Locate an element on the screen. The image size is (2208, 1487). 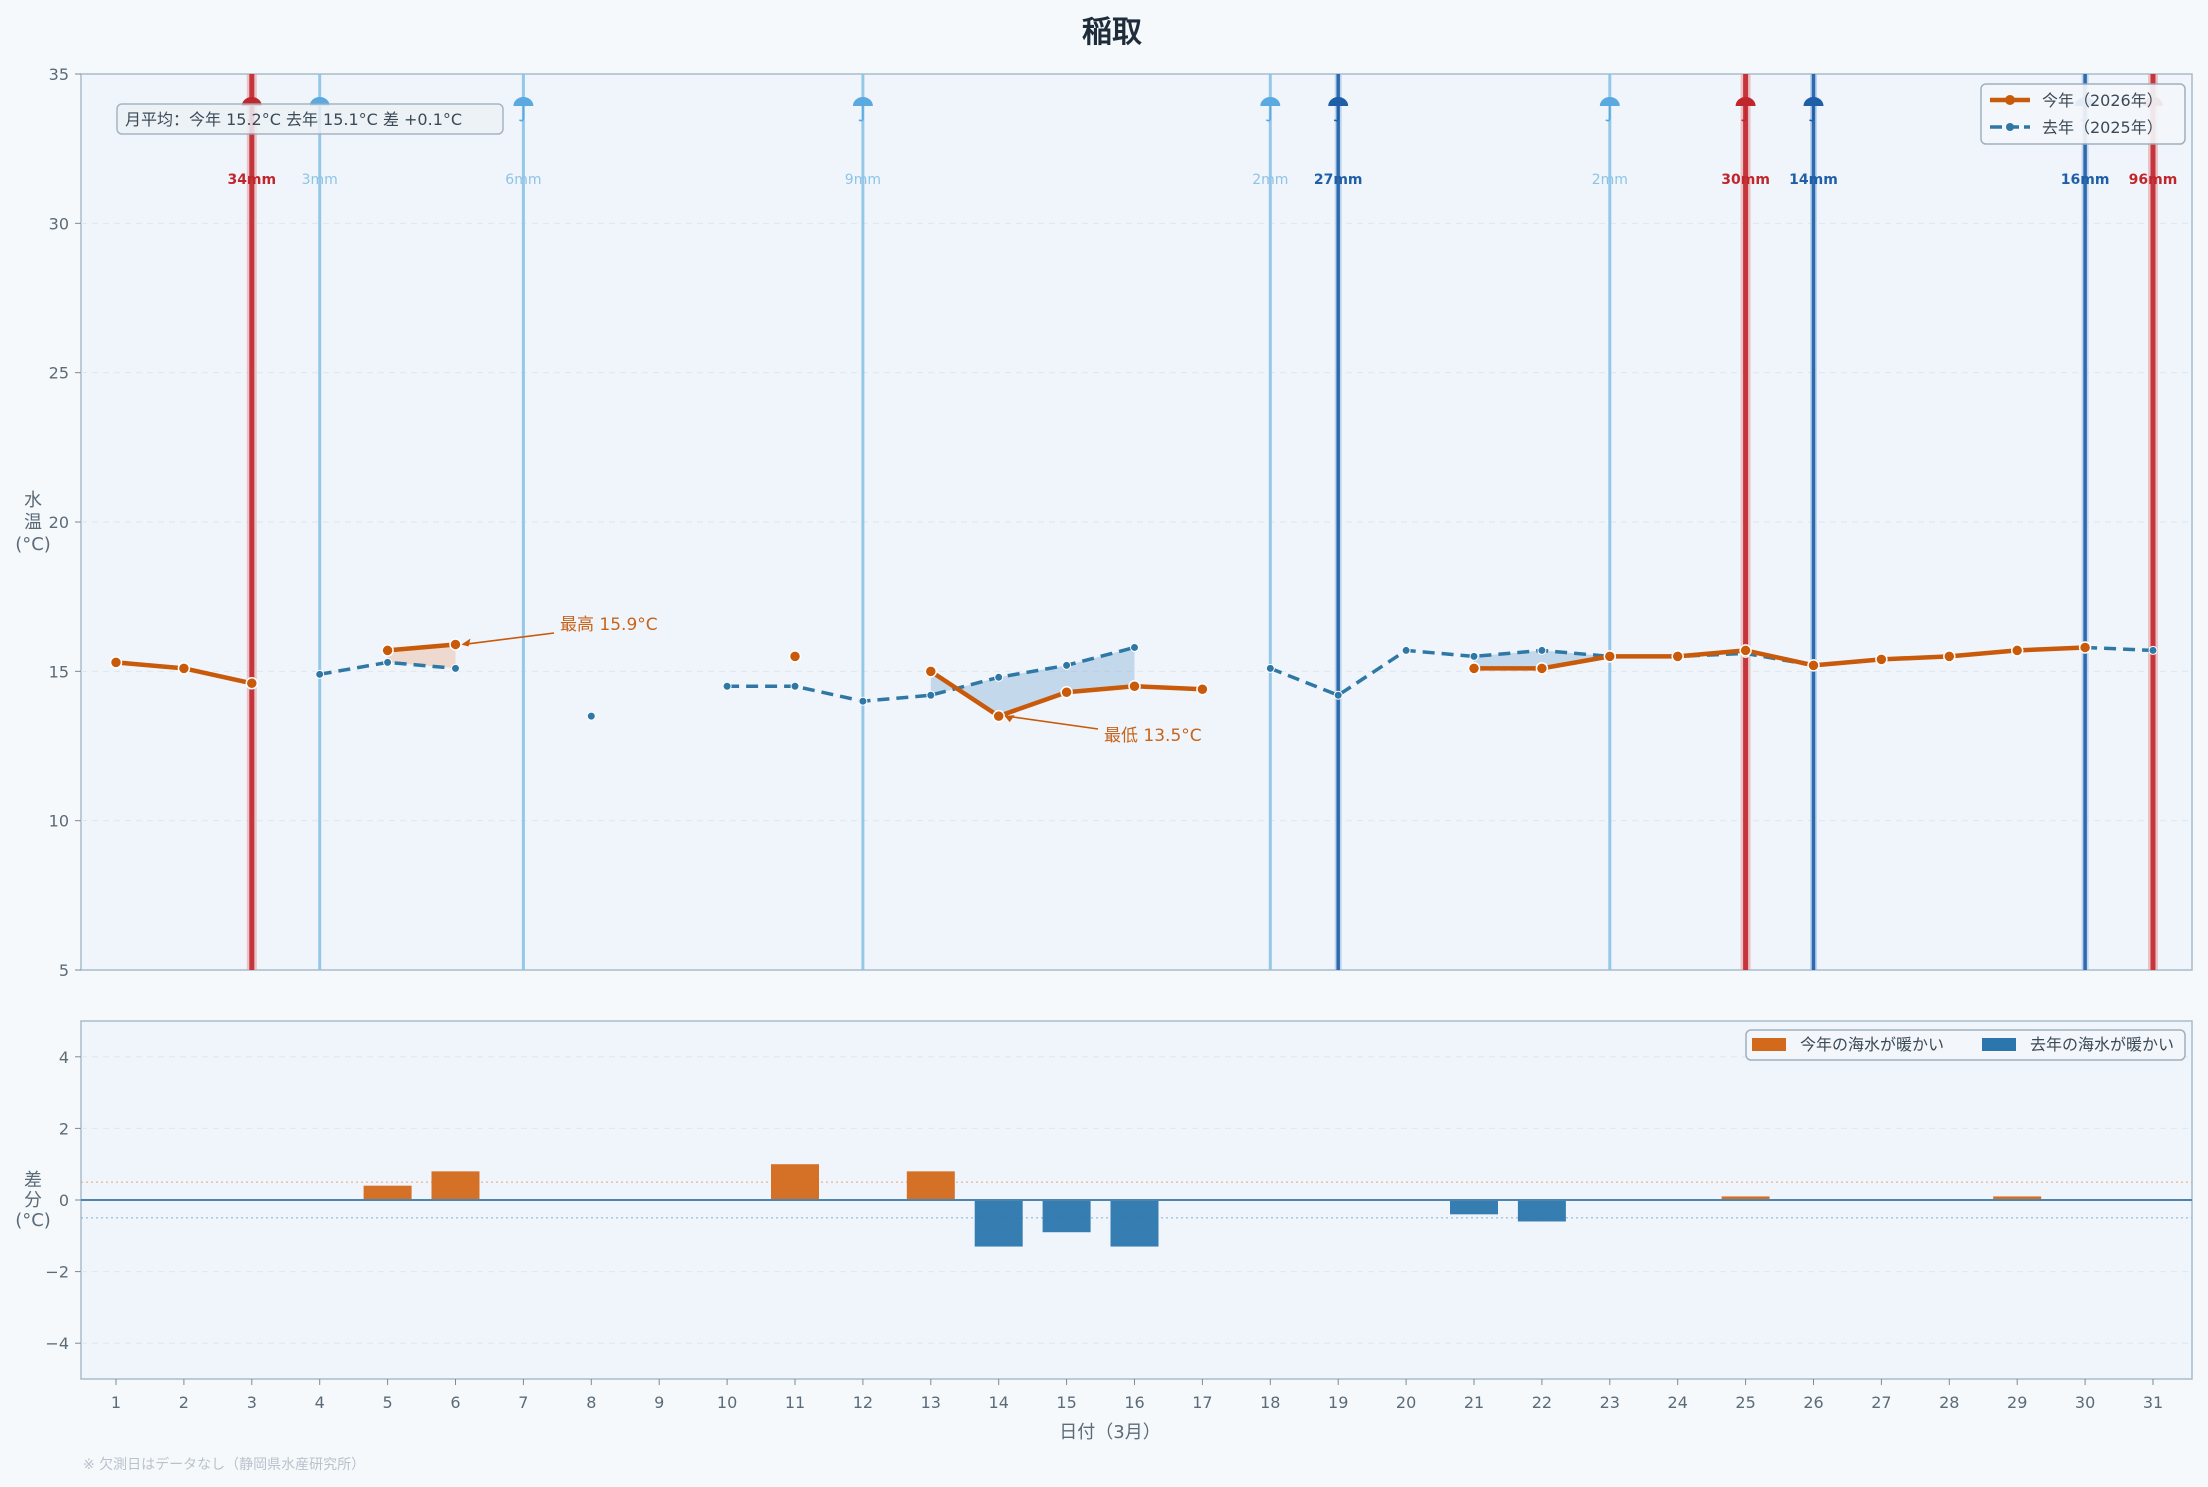
rain-amount-label: 30mm is located at coordinates (1745, 180).